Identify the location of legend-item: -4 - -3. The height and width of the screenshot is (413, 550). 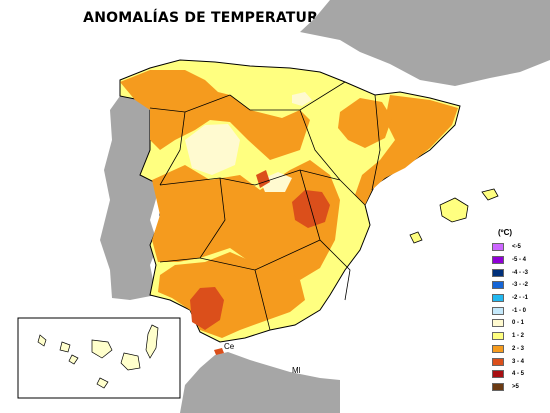
(521, 272).